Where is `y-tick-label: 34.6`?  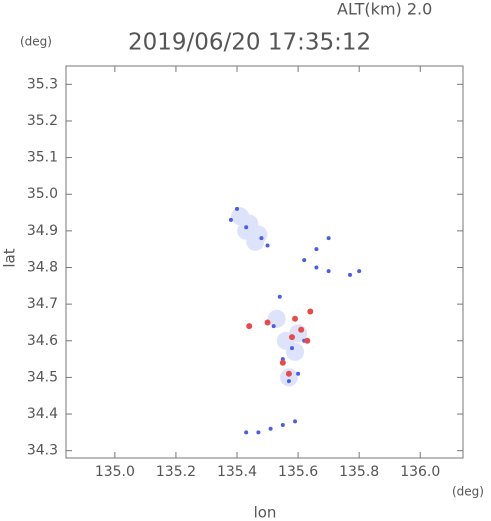
y-tick-label: 34.6 is located at coordinates (42, 341).